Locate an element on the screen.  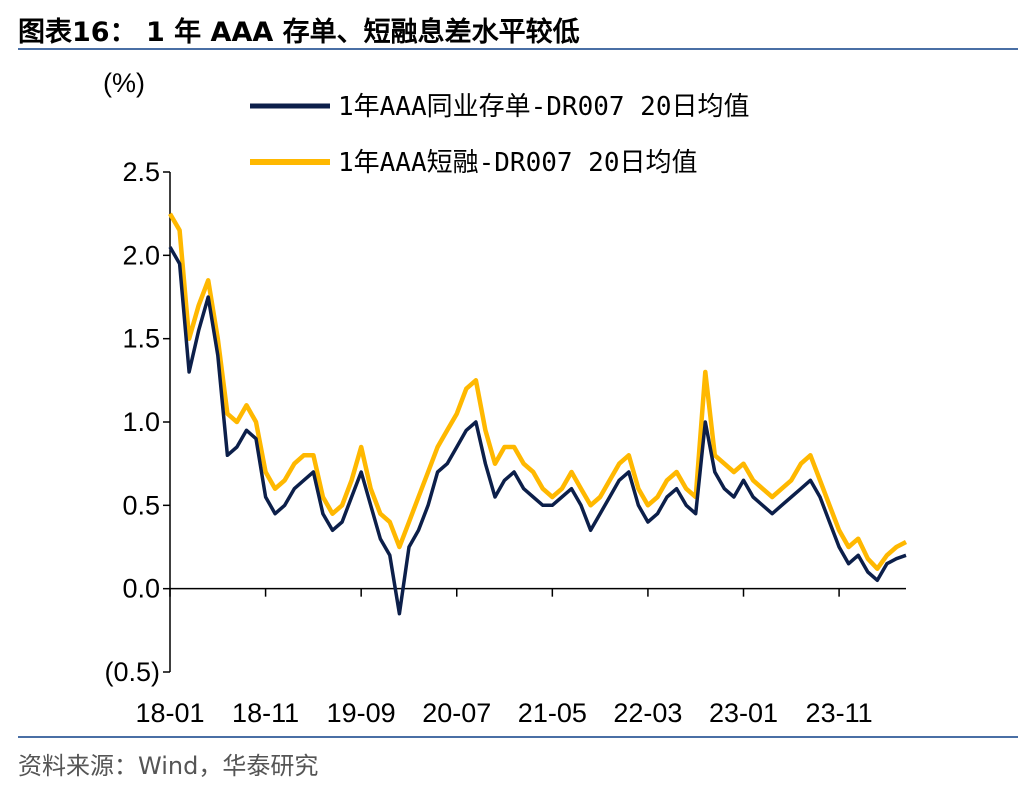
footer-rule is located at coordinates (518, 737).